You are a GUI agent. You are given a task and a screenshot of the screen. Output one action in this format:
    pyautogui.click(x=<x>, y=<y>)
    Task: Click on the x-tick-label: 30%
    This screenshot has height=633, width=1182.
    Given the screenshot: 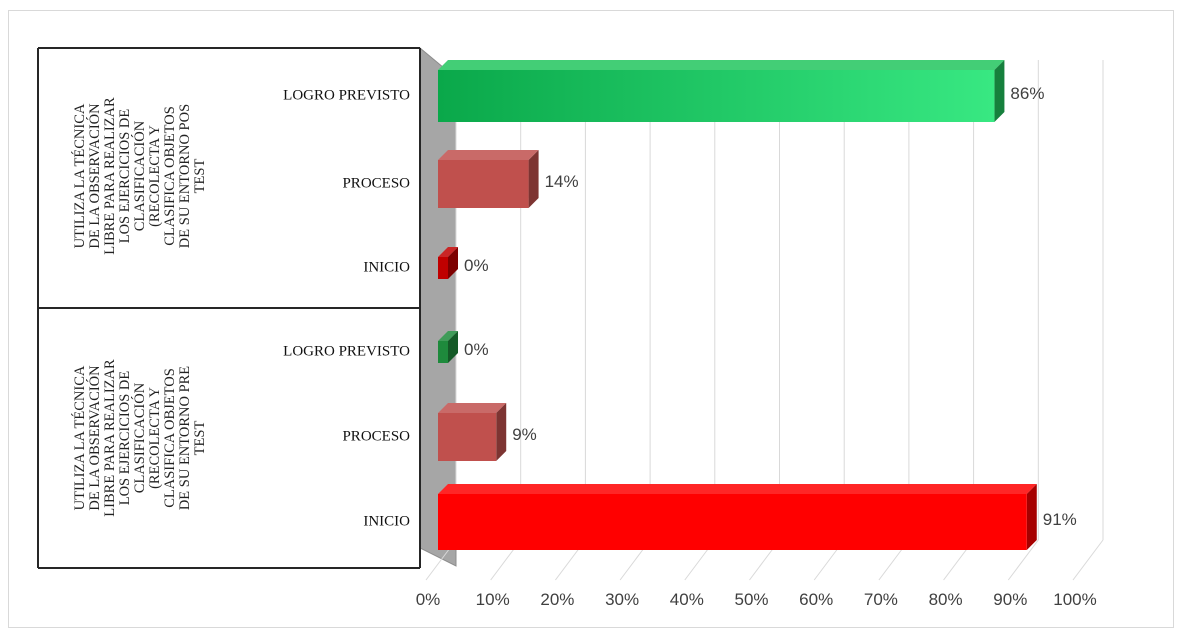 What is the action you would take?
    pyautogui.click(x=622, y=599)
    